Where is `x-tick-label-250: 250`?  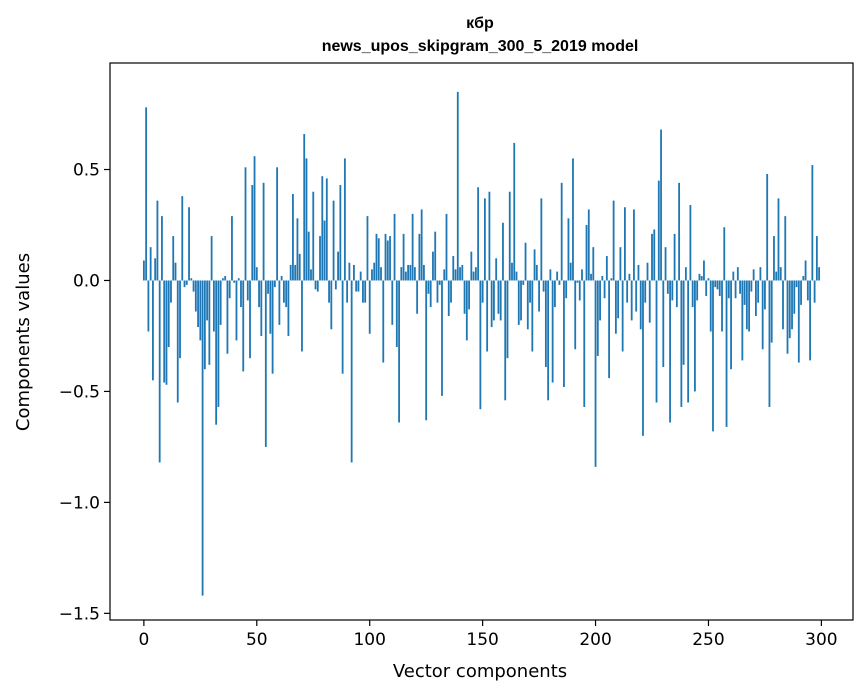 x-tick-label-250: 250 is located at coordinates (708, 640).